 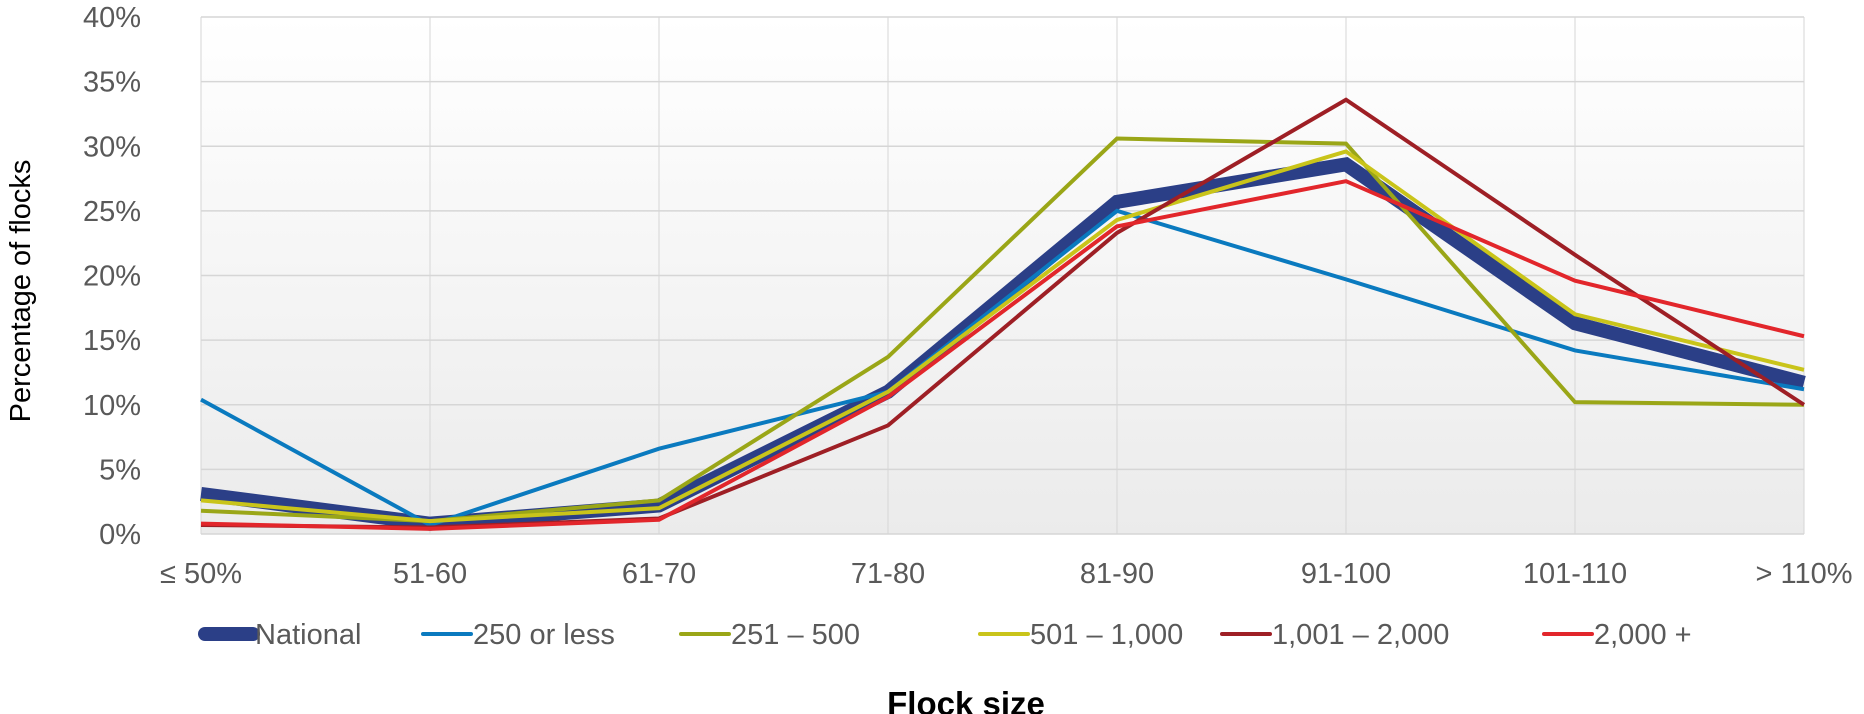 I want to click on y-axis-title: Percentage of flocks, so click(x=21, y=291).